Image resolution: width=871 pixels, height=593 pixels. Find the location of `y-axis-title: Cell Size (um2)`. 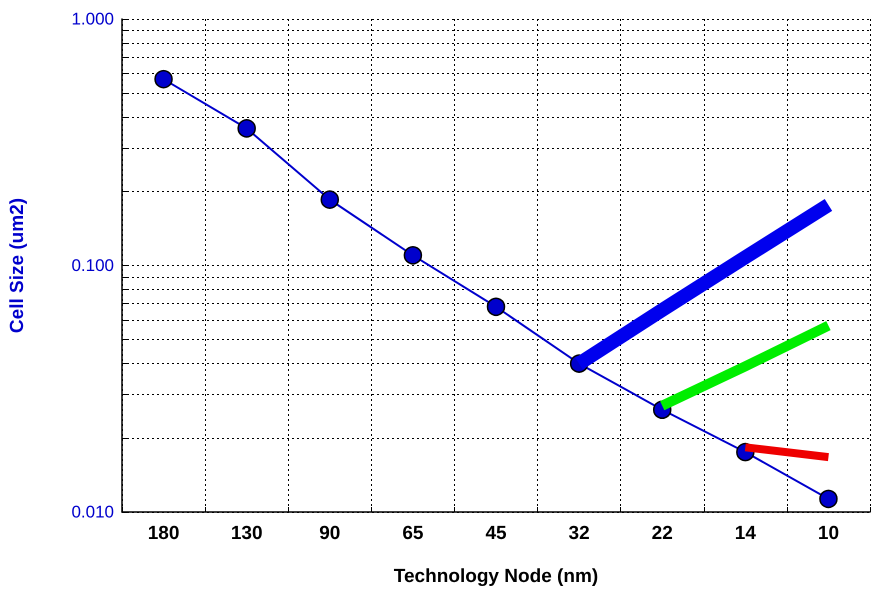

y-axis-title: Cell Size (um2) is located at coordinates (17, 266).